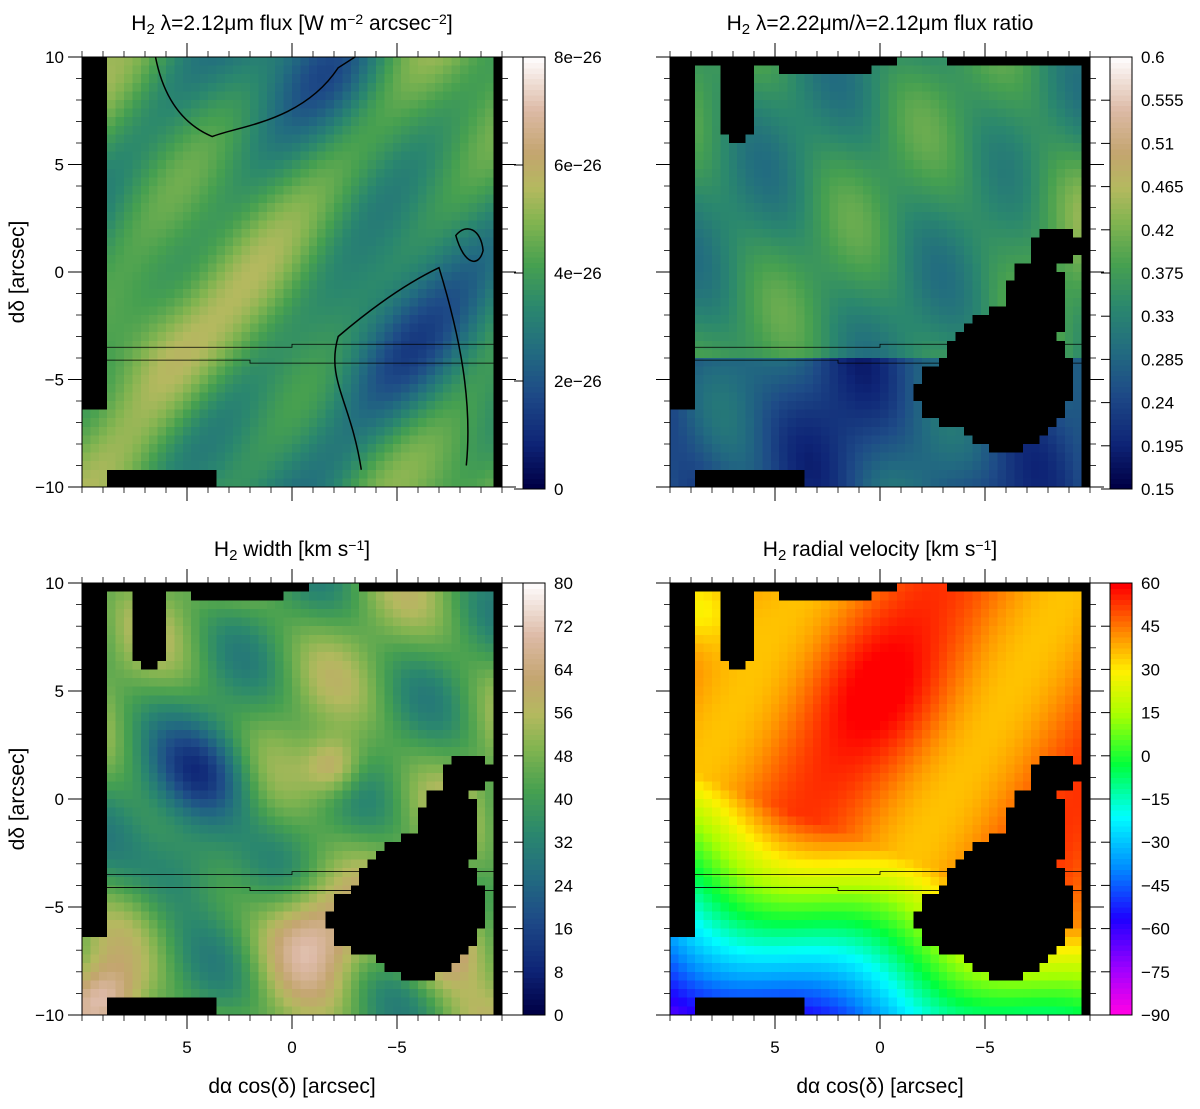 Image resolution: width=1200 pixels, height=1109 pixels. What do you see at coordinates (534, 173) in the screenshot?
I see `colorbar-segment` at bounding box center [534, 173].